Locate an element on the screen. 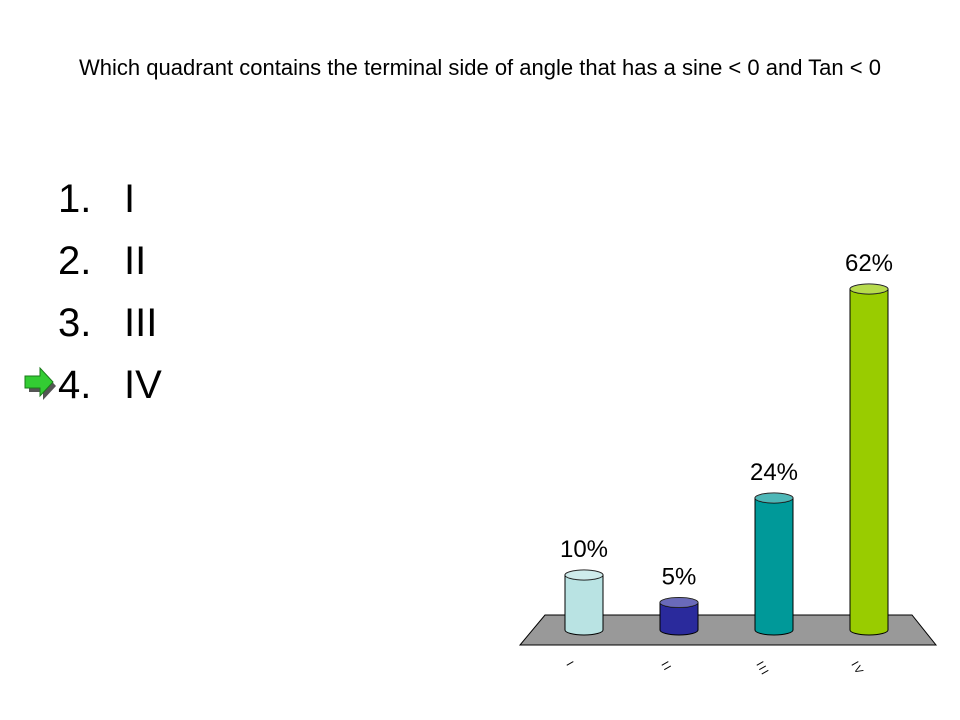  answer-number: 2. is located at coordinates (75, 261).